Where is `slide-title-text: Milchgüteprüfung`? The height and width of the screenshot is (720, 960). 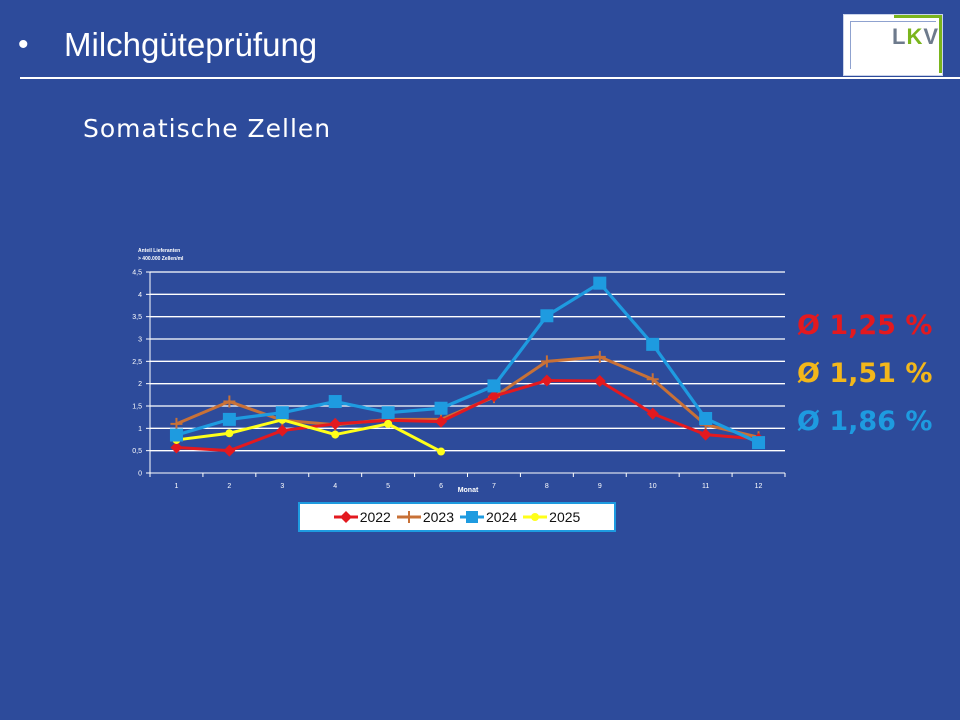
slide-title-text: Milchgüteprüfung is located at coordinates (191, 44).